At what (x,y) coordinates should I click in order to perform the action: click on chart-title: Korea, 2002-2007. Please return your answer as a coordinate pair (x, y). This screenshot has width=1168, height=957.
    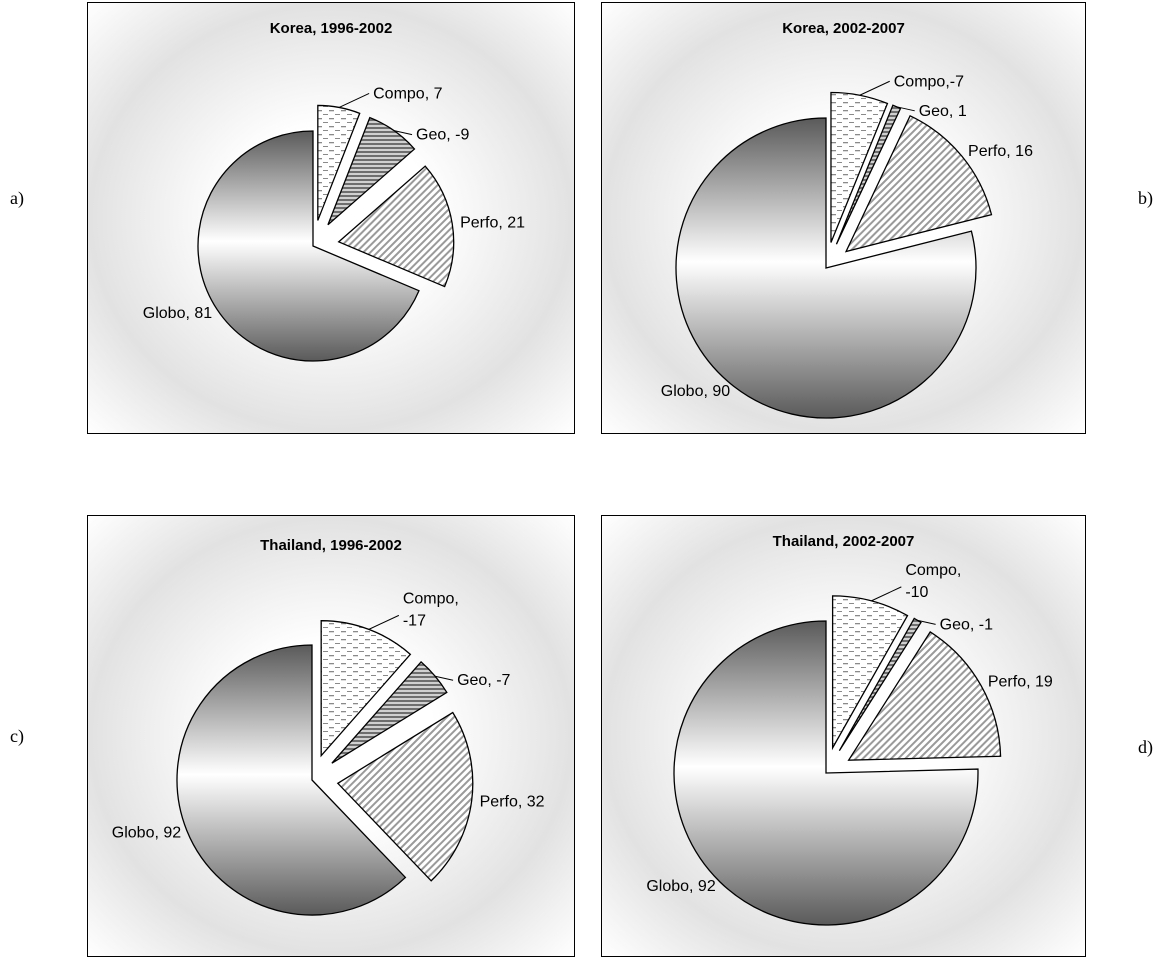
    Looking at the image, I should click on (843, 28).